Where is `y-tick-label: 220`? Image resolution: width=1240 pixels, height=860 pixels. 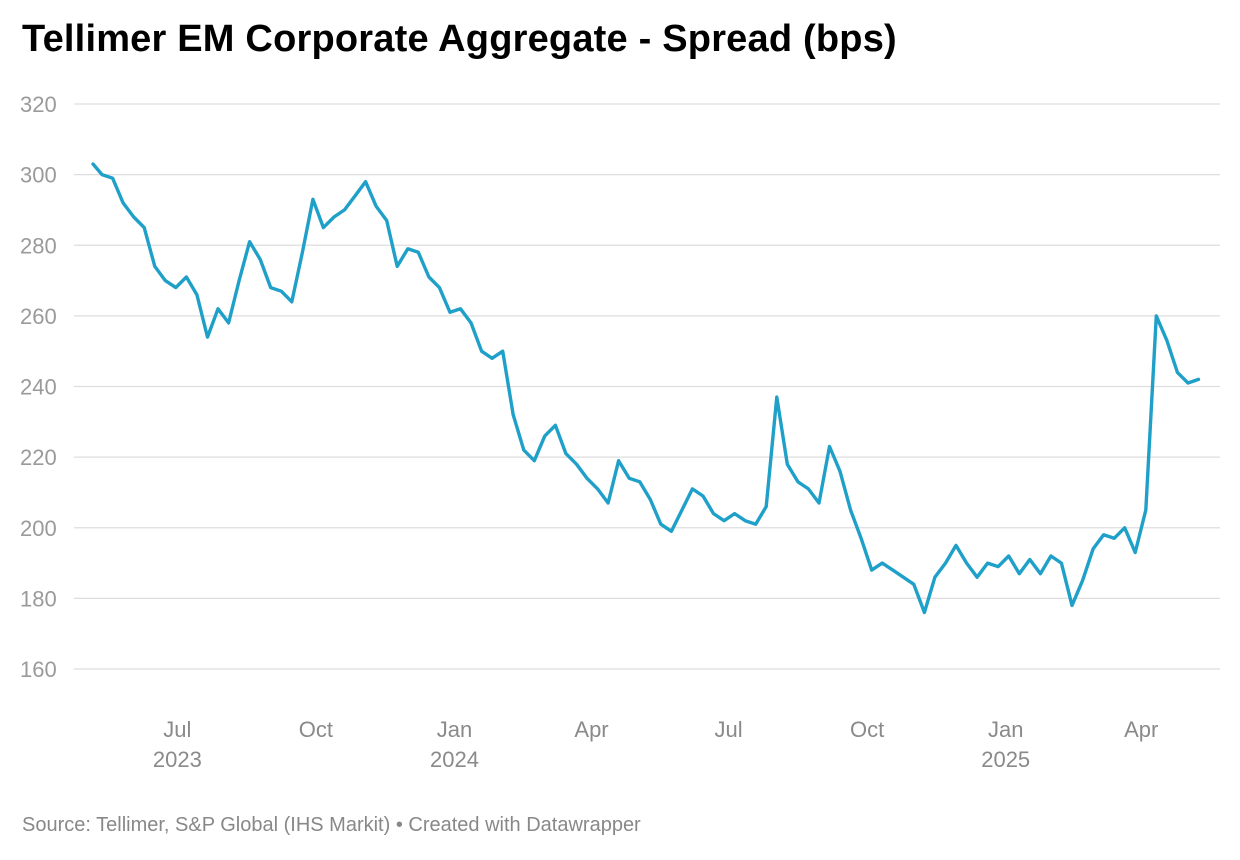 y-tick-label: 220 is located at coordinates (38, 457).